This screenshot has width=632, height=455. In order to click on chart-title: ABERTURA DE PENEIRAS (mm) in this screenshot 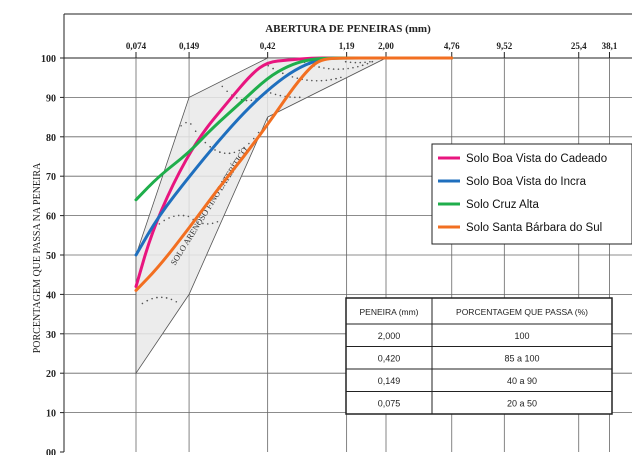, I will do `click(348, 29)`.